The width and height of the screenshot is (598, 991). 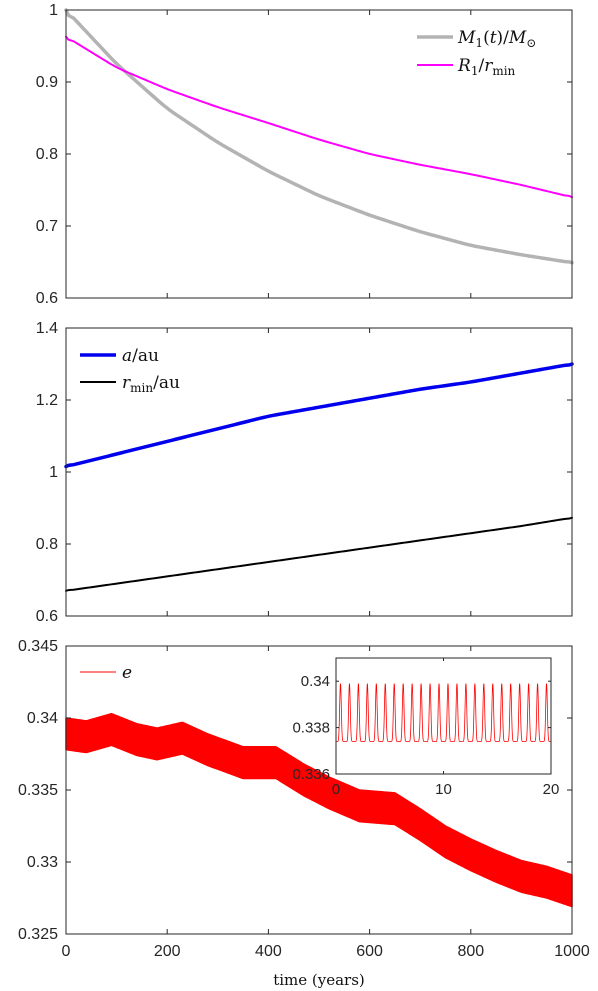 I want to click on inset-background, so click(x=443, y=716).